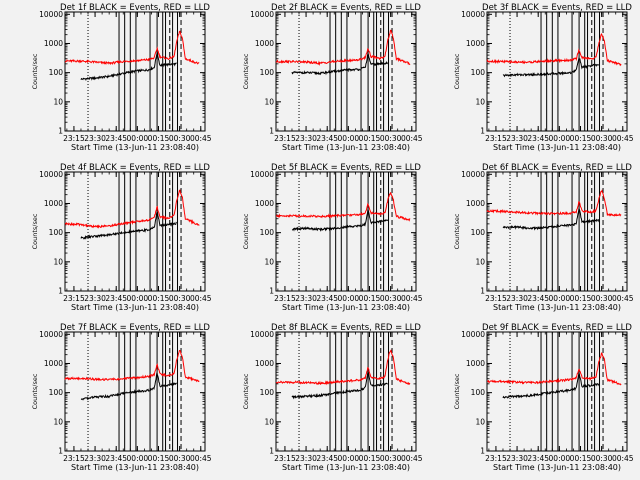 The image size is (640, 480). Describe the element at coordinates (557, 328) in the screenshot. I see `chart-title: Det 9f BLACK = Events, RED = LLD` at that location.